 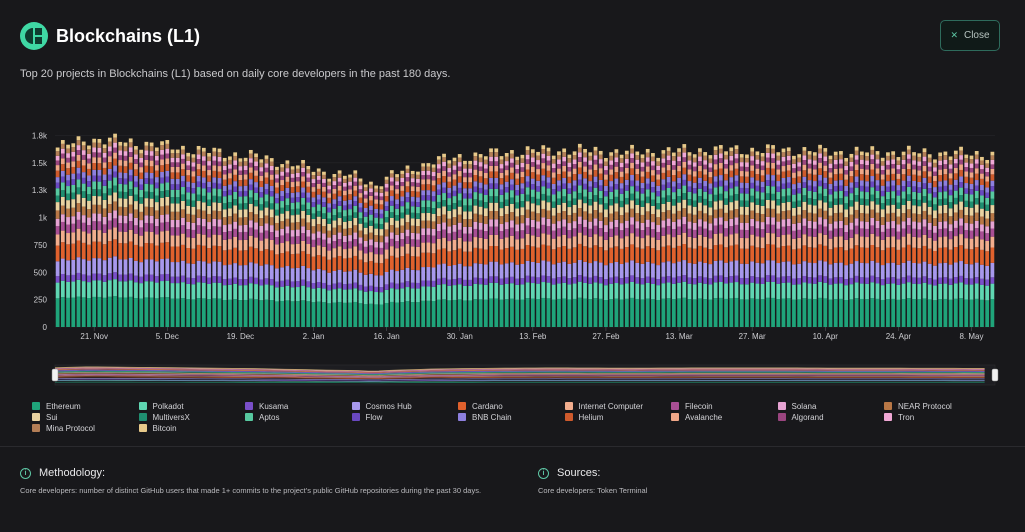 I want to click on legend-item: Polkadot, so click(x=192, y=406).